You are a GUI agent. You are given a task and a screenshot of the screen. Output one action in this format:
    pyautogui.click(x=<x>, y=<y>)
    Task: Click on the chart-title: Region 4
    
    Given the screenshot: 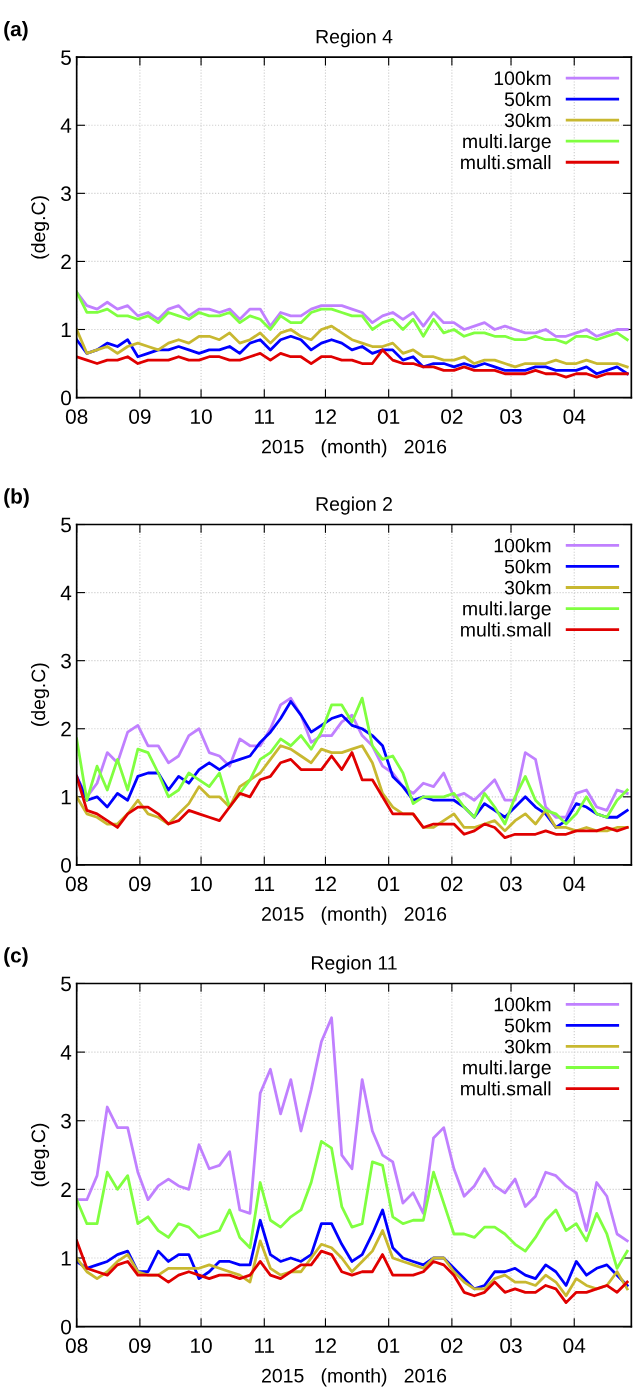 What is the action you would take?
    pyautogui.click(x=354, y=38)
    